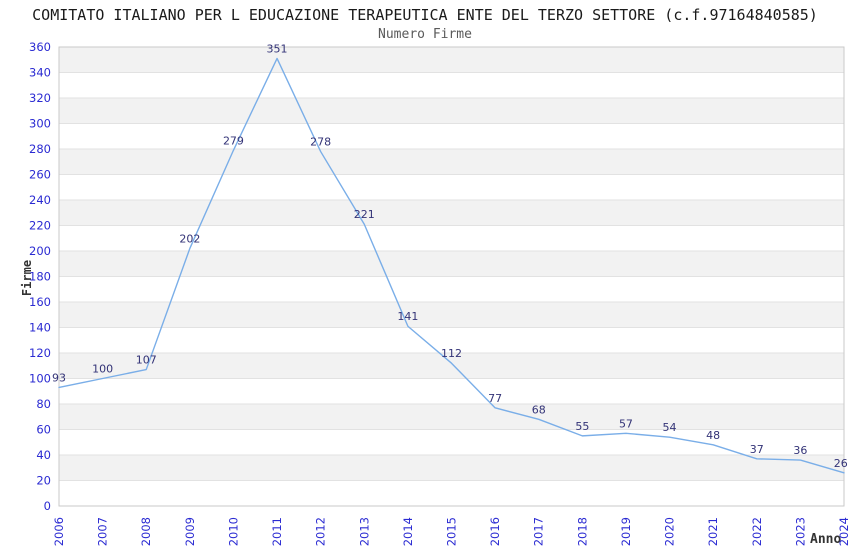 This screenshot has height=550, width=850. I want to click on data-label: 100, so click(102, 369).